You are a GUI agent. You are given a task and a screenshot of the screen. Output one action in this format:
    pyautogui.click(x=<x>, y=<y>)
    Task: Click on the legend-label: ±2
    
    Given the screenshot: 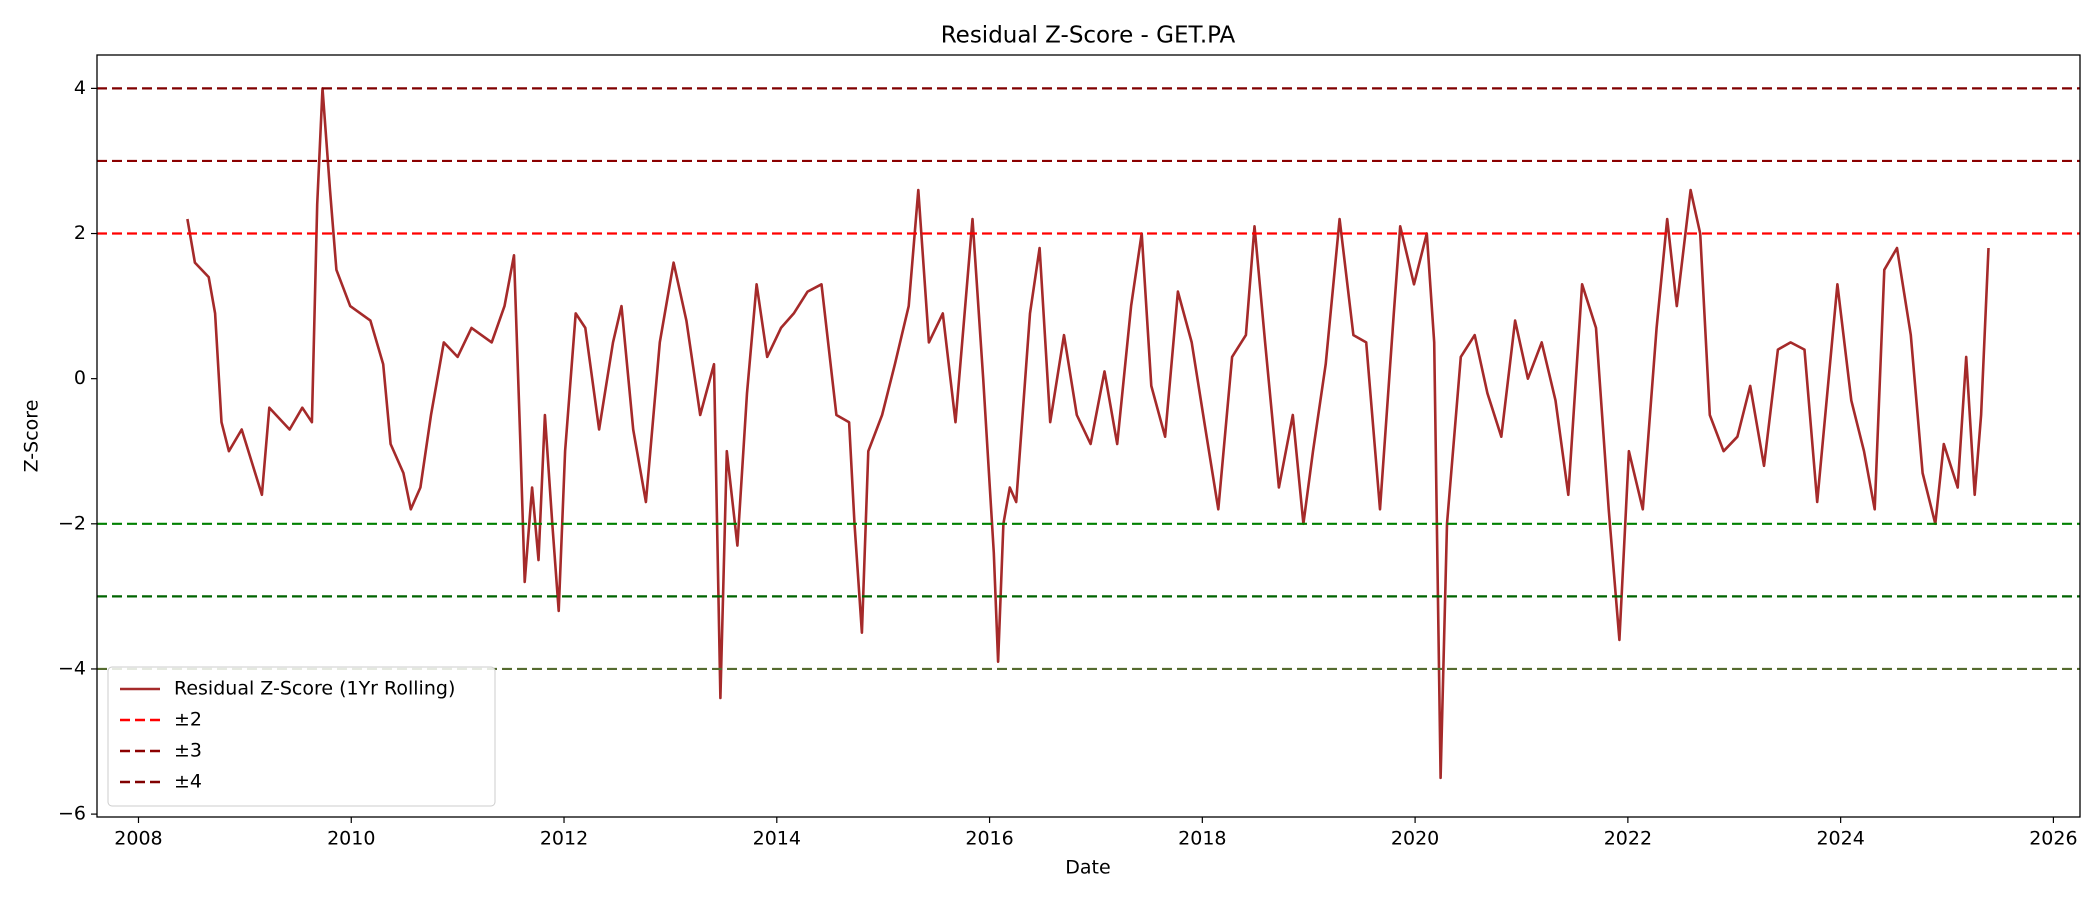 What is the action you would take?
    pyautogui.click(x=188, y=720)
    